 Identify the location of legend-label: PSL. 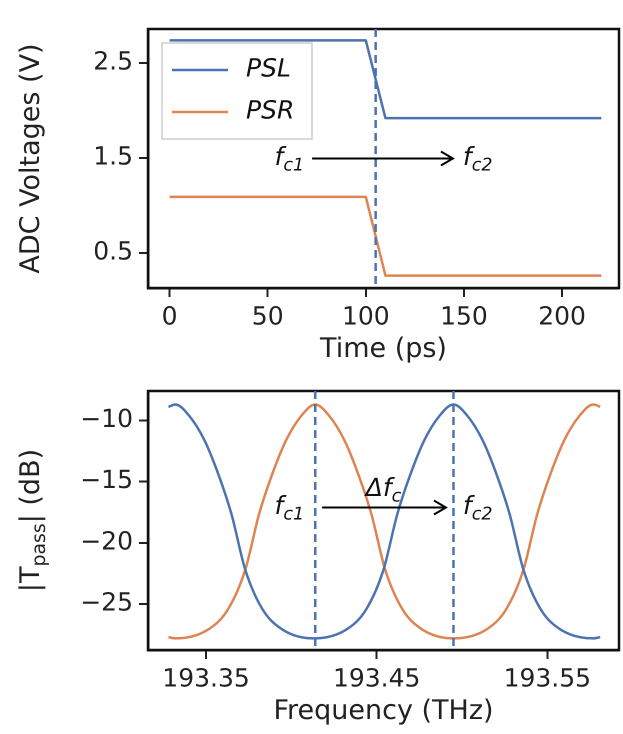
(268, 68).